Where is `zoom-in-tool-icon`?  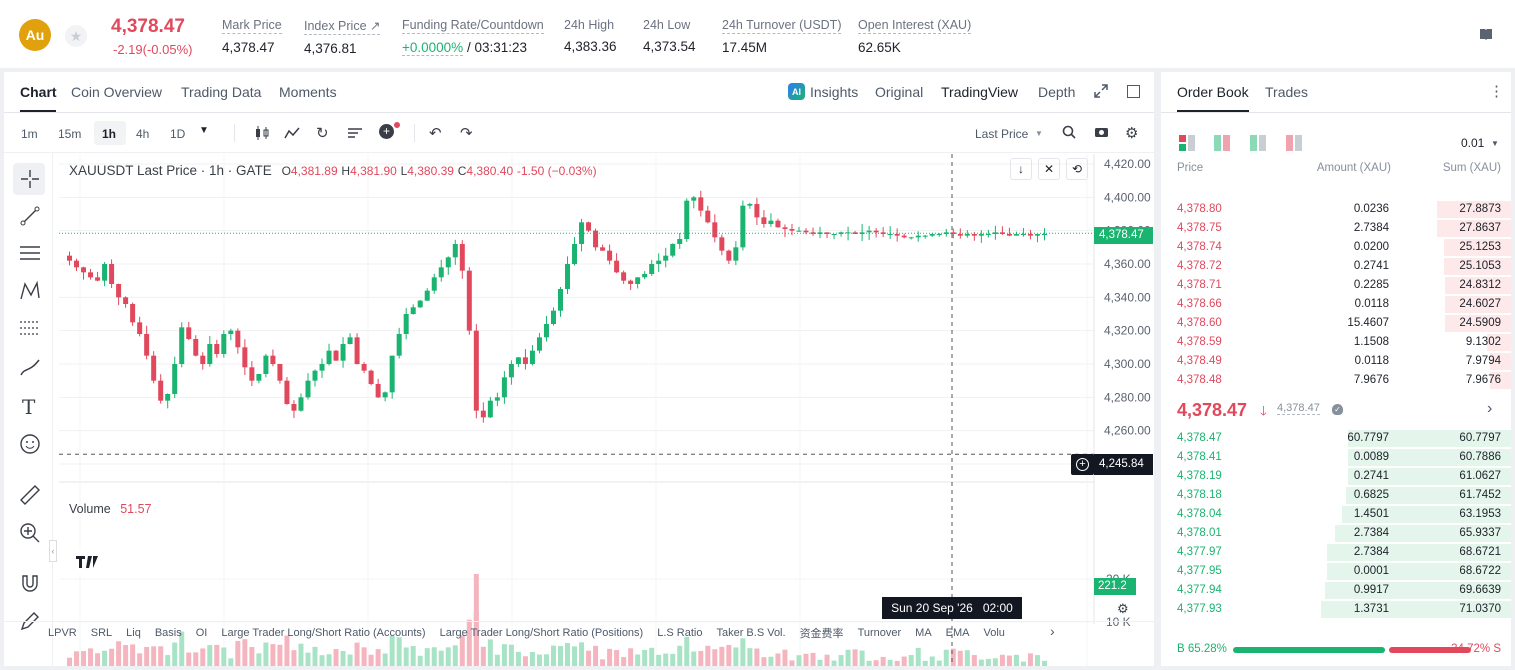 zoom-in-tool-icon is located at coordinates (30, 534).